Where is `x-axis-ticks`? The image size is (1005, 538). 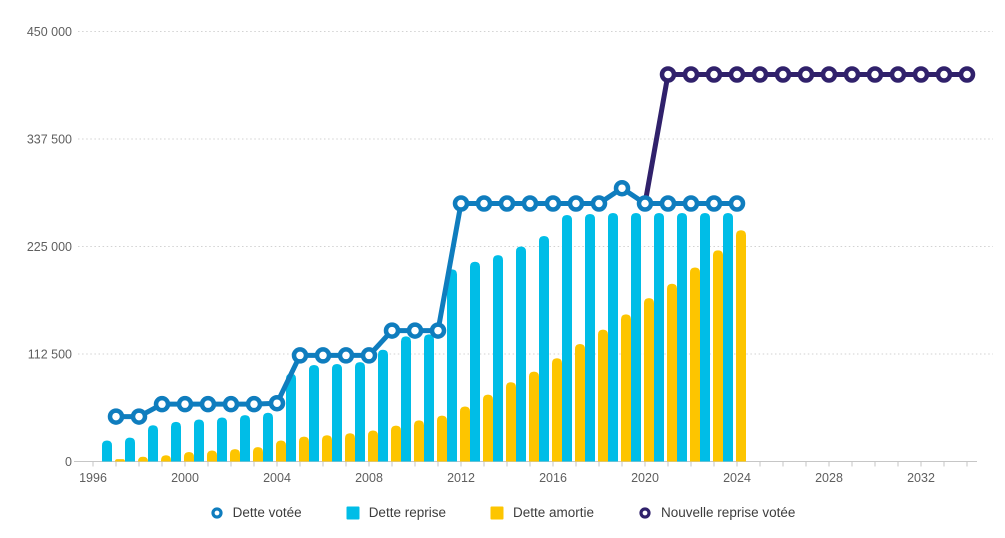 x-axis-ticks is located at coordinates (530, 464).